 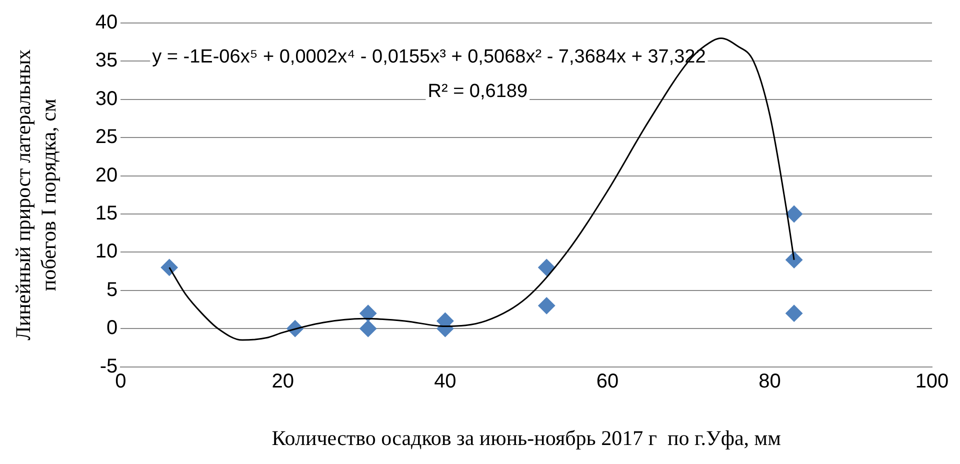 What do you see at coordinates (106, 61) in the screenshot?
I see `y-tick-label: 35` at bounding box center [106, 61].